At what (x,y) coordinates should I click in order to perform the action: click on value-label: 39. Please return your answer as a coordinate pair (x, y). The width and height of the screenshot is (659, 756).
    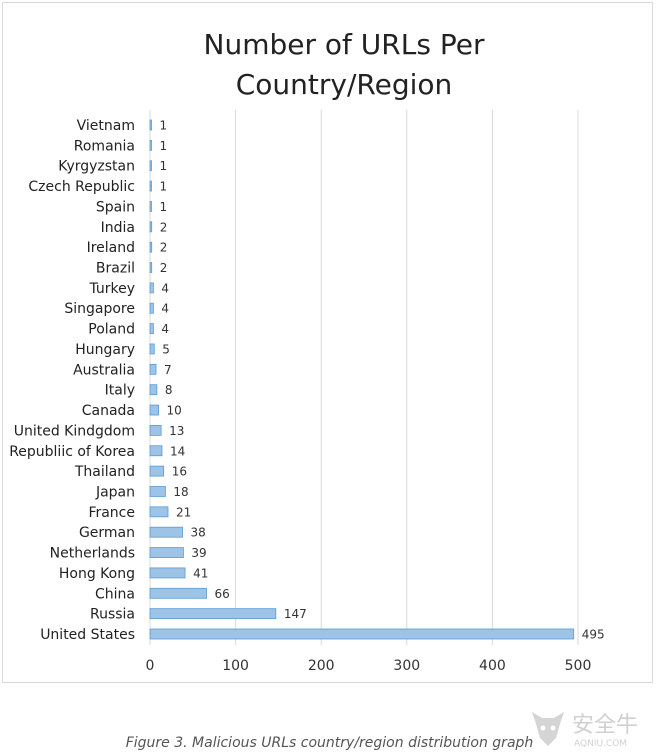
    Looking at the image, I should click on (198, 553).